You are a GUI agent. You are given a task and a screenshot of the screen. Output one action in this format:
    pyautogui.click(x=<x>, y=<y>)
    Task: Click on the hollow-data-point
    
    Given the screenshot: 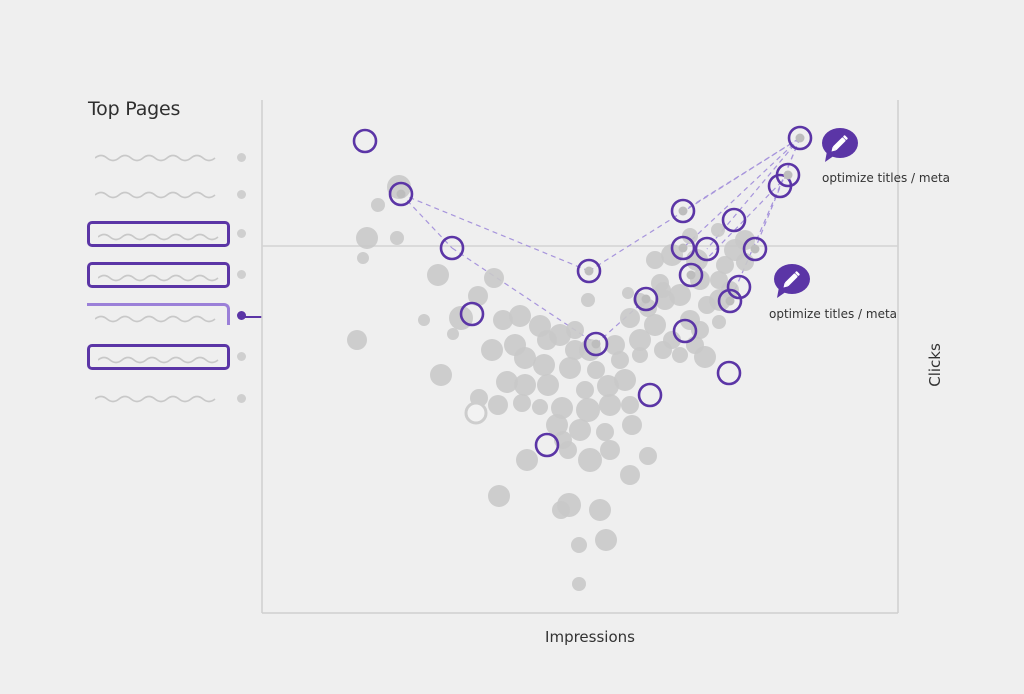 What is the action you would take?
    pyautogui.click(x=476, y=413)
    